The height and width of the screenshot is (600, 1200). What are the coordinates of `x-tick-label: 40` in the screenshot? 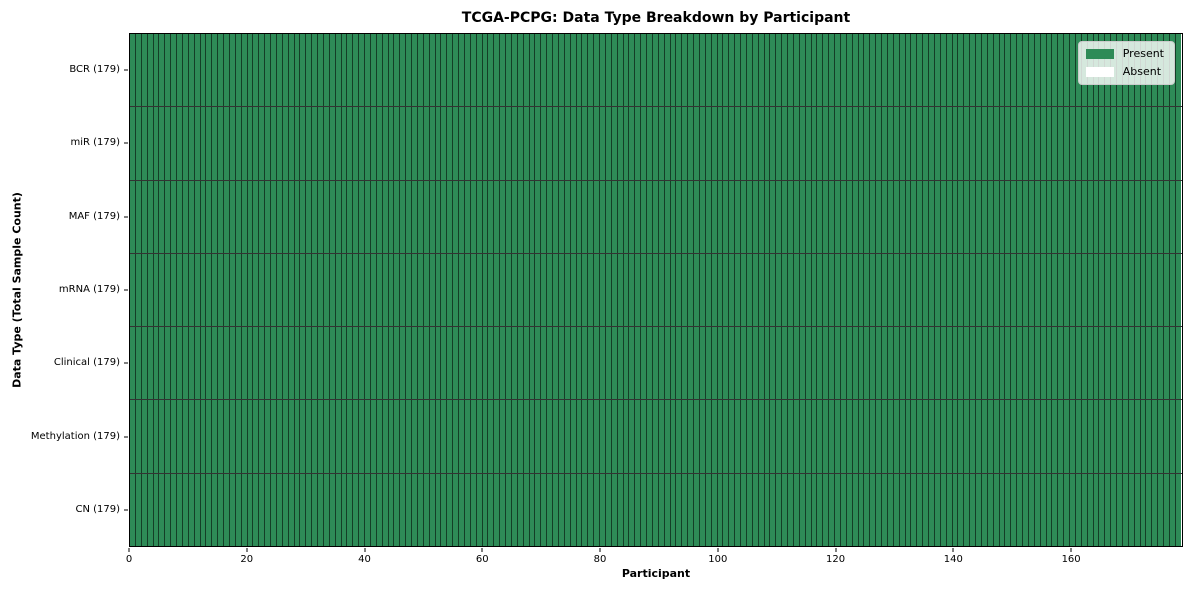 It's located at (364, 559).